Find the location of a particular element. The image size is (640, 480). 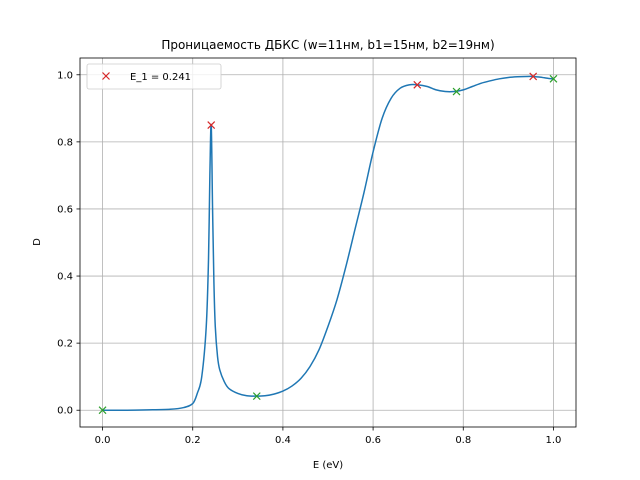

y-tick-label: 0.8 is located at coordinates (65, 142).